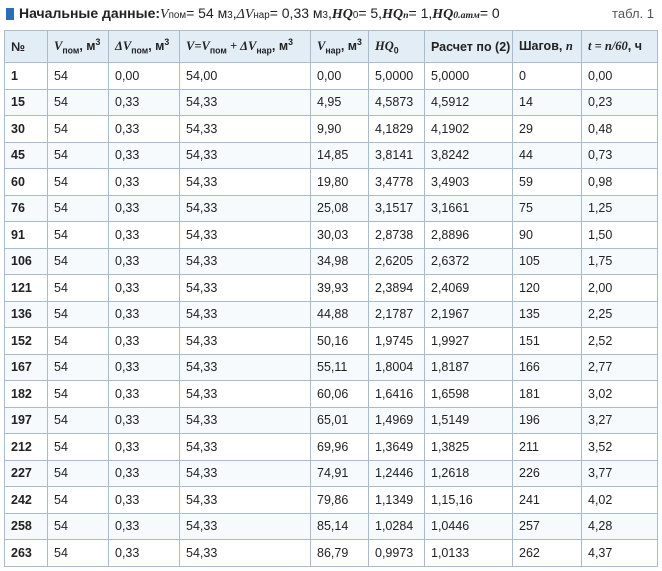  Describe the element at coordinates (619, 288) in the screenshot. I see `table-cell: 2,00` at that location.